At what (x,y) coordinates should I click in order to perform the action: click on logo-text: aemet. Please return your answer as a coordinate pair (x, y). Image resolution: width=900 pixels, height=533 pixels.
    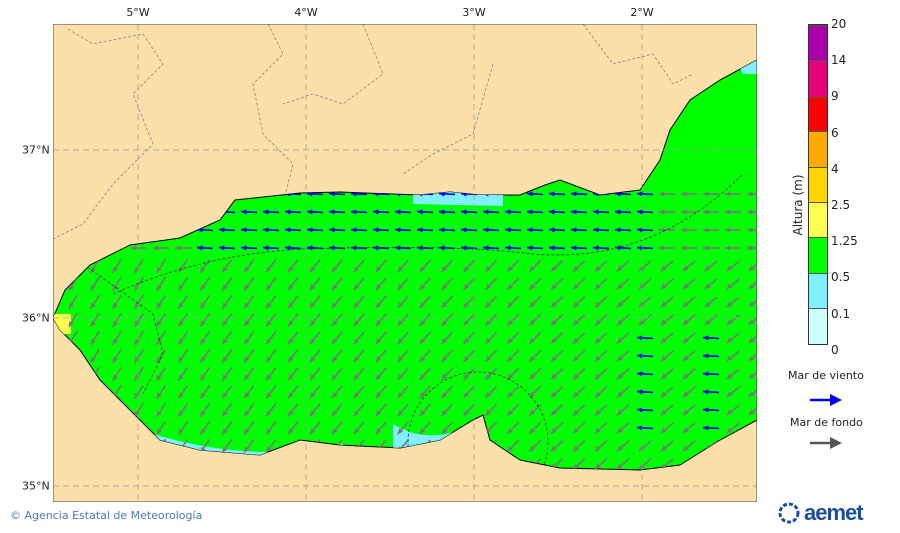
    Looking at the image, I should click on (834, 512).